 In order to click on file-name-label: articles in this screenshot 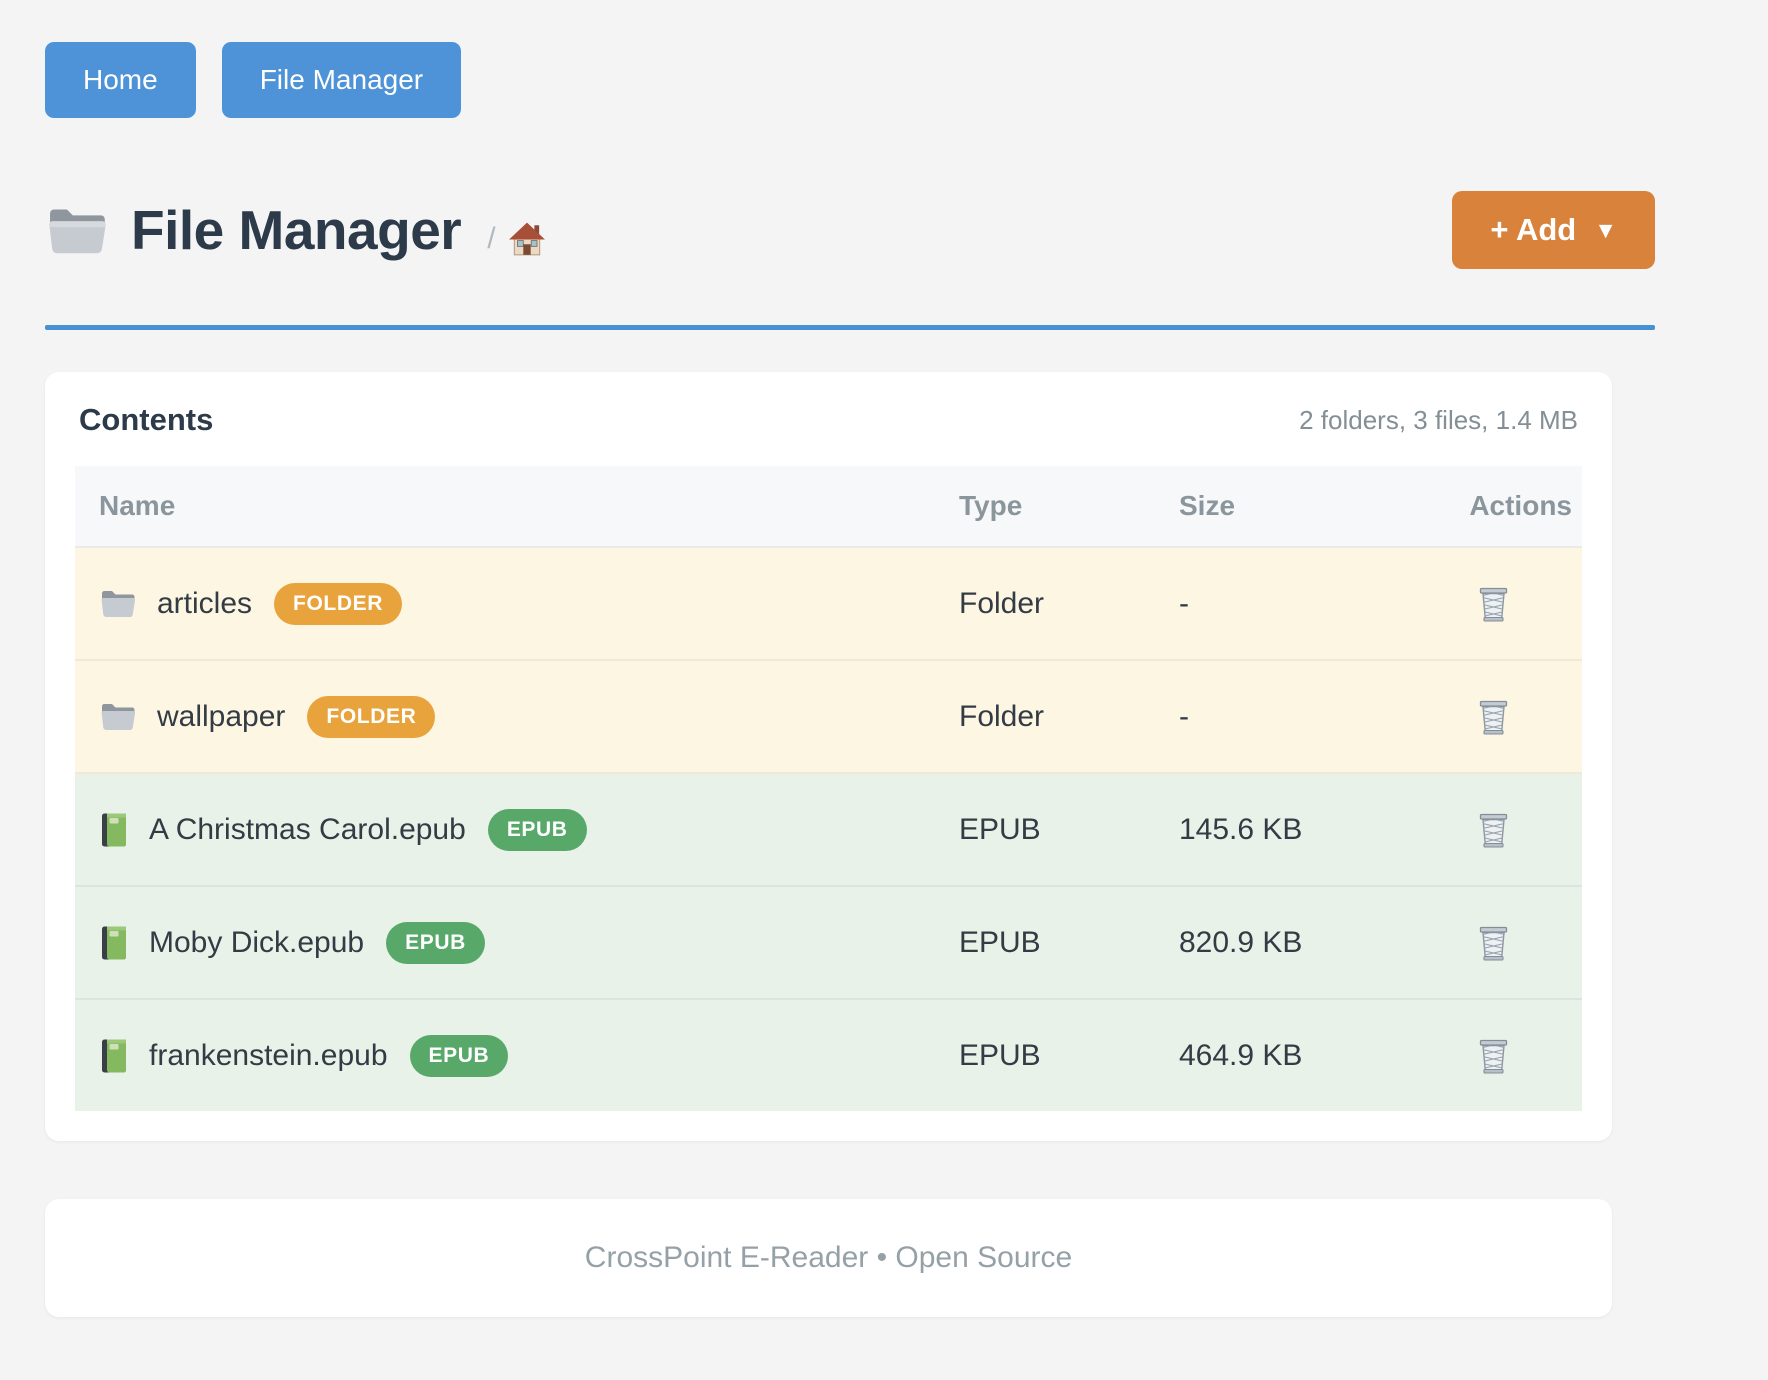, I will do `click(205, 603)`.